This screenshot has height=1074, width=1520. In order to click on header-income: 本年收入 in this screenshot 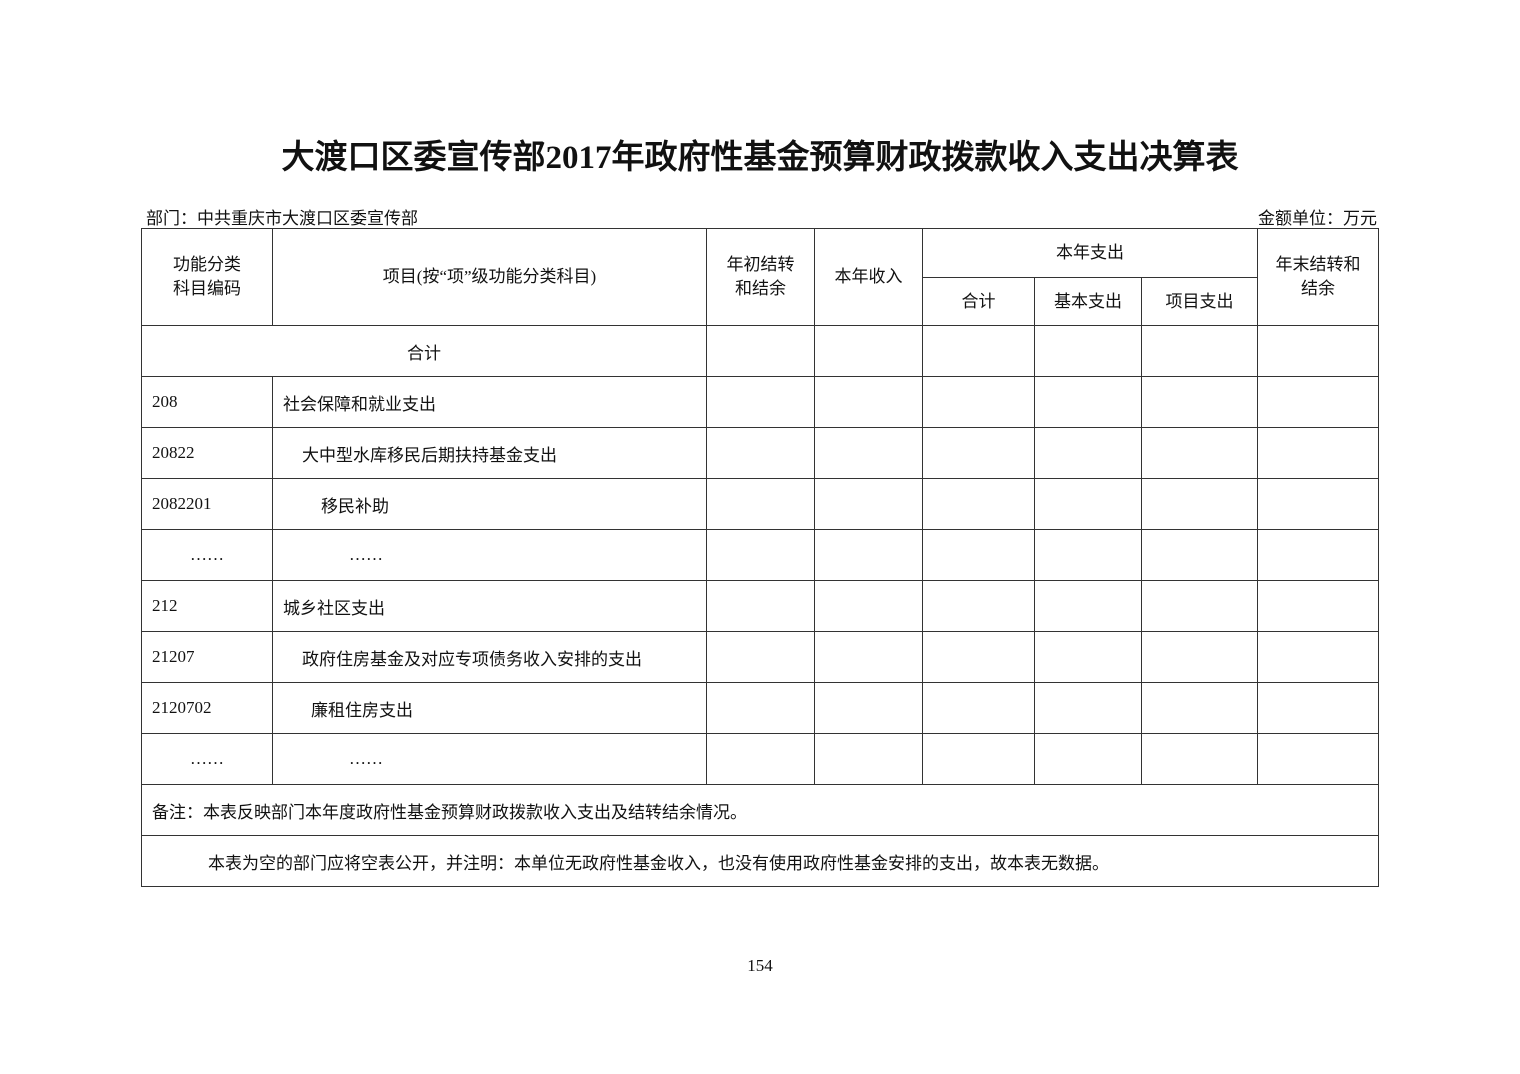, I will do `click(868, 277)`.